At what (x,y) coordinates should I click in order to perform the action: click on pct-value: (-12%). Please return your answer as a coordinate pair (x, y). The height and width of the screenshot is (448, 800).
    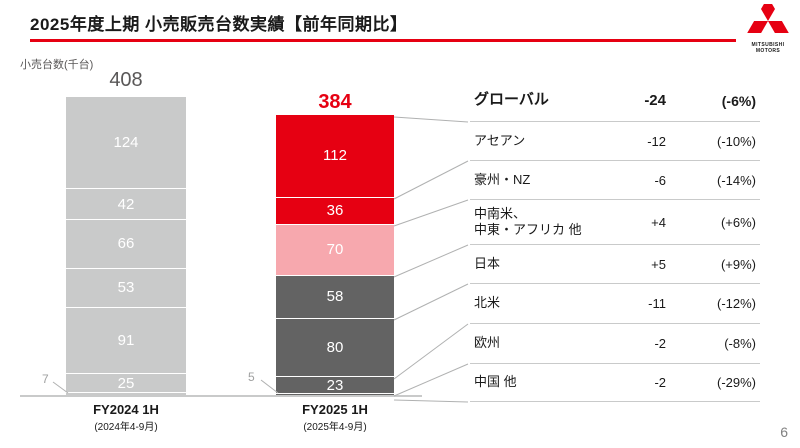
    Looking at the image, I should click on (736, 303).